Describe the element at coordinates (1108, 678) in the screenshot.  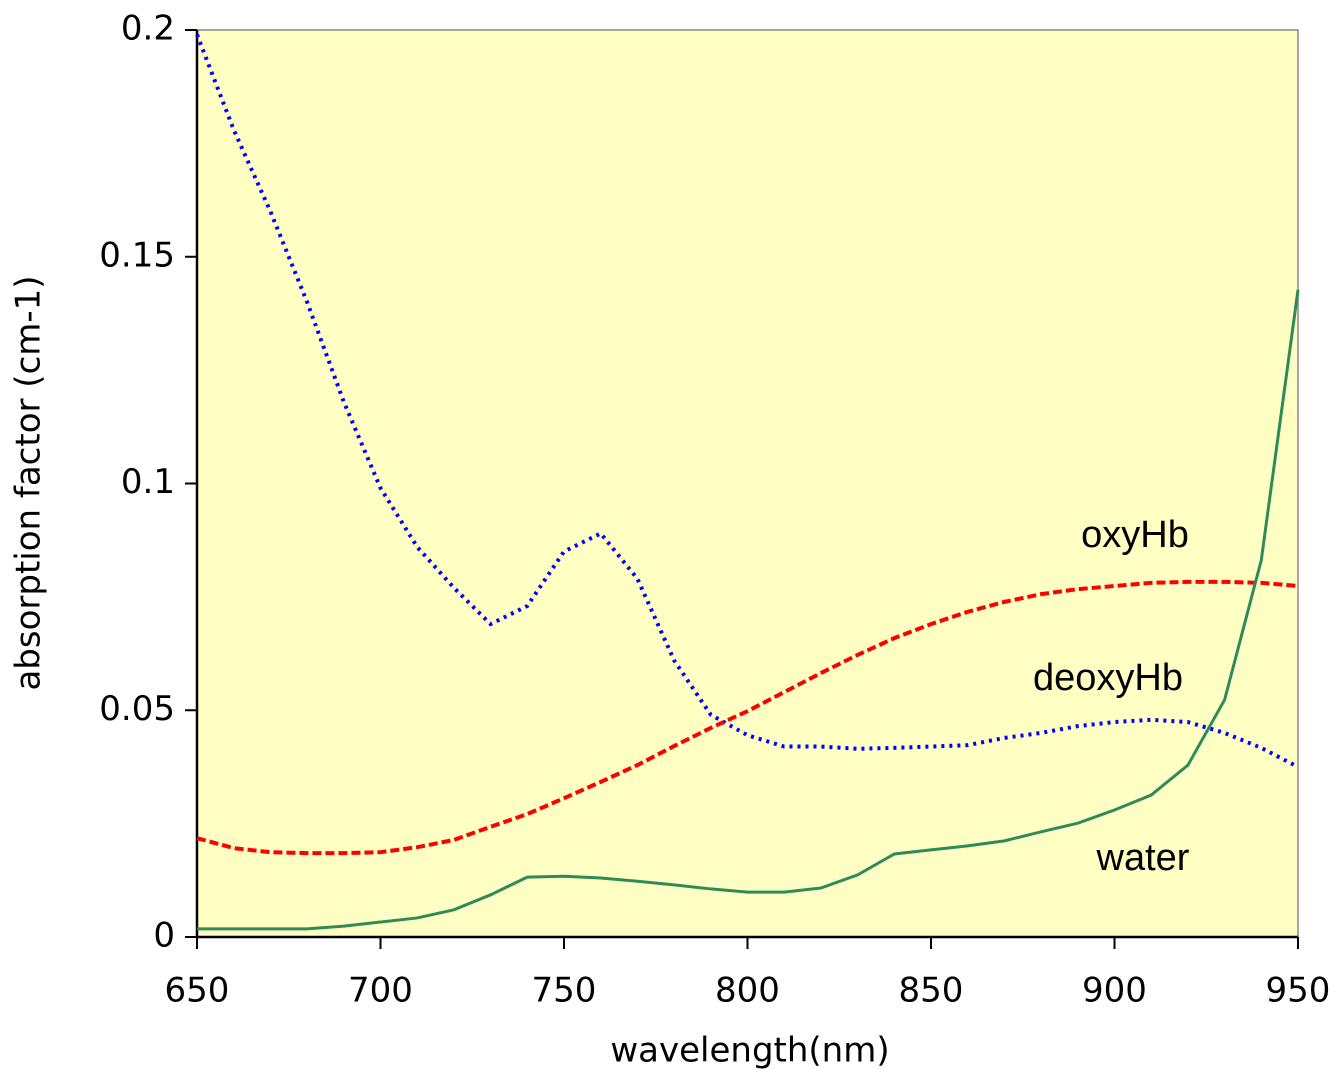
I see `series-label: deoxyHb` at that location.